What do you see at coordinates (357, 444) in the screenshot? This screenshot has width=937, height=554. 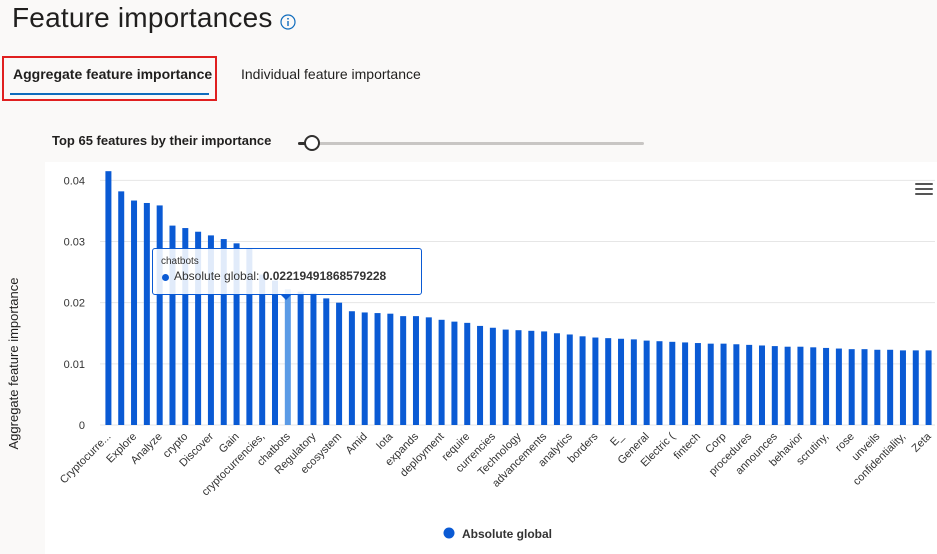 I see `x-tick-label: Amid` at bounding box center [357, 444].